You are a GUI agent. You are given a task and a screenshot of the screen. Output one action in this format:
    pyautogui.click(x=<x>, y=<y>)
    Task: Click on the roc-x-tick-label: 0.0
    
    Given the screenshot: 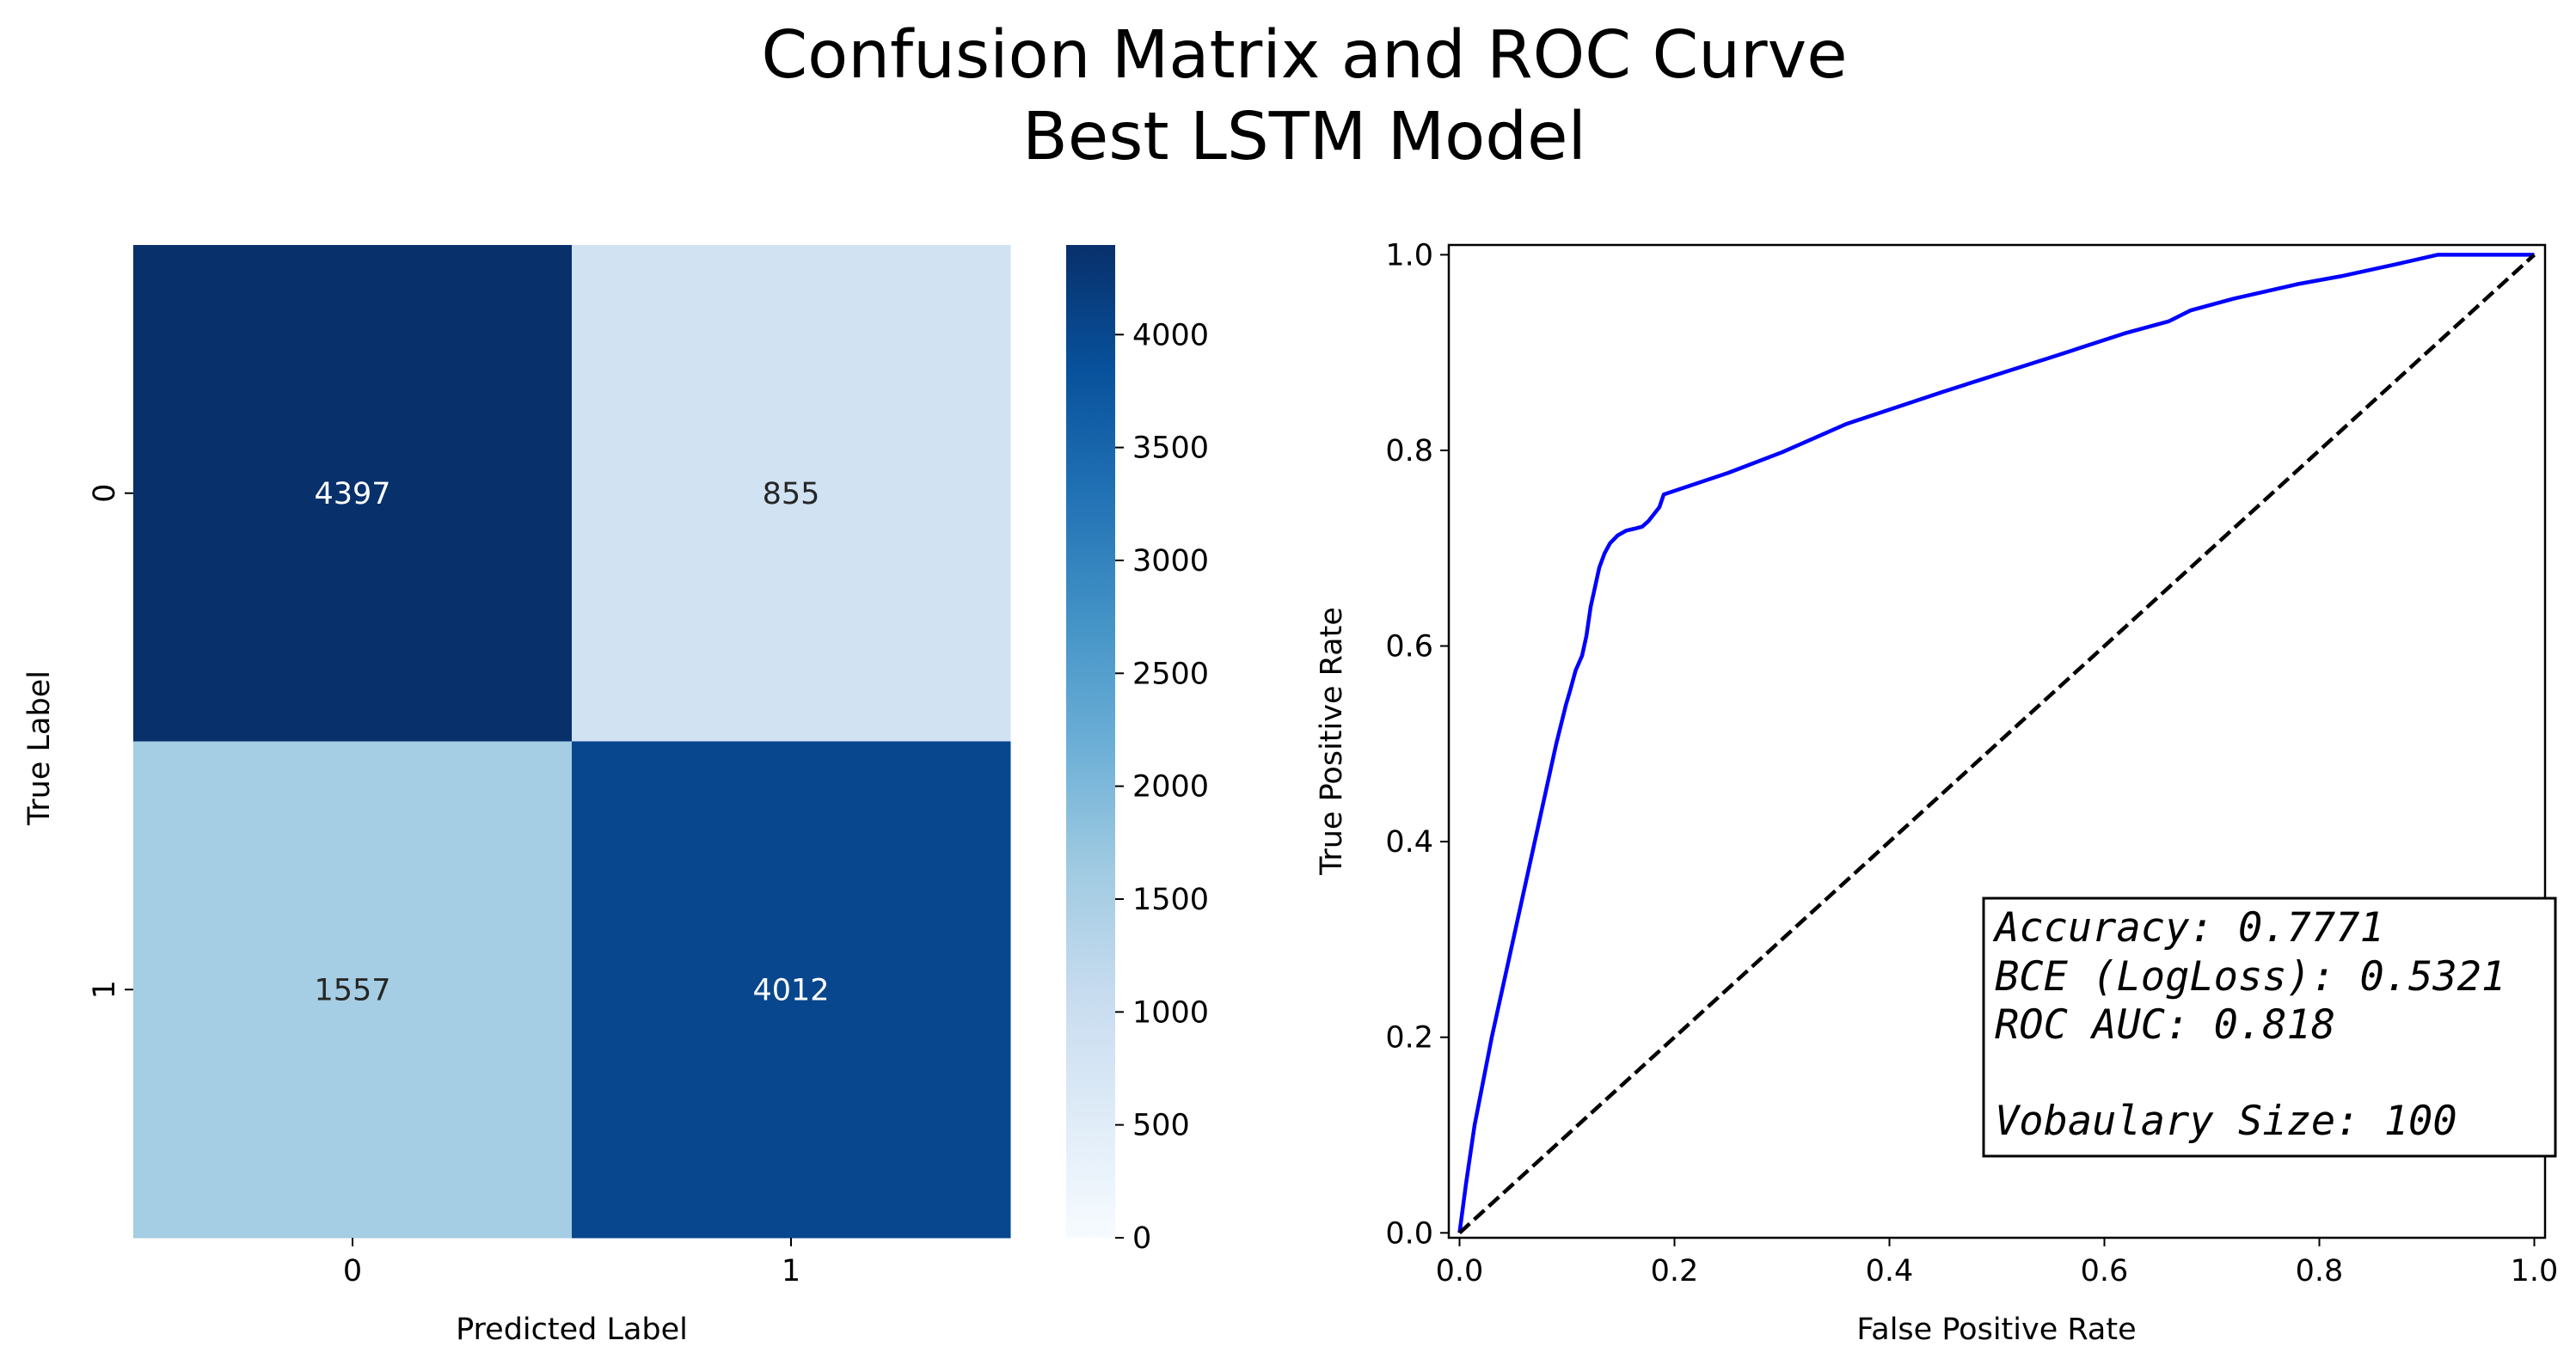 What is the action you would take?
    pyautogui.click(x=1460, y=1271)
    